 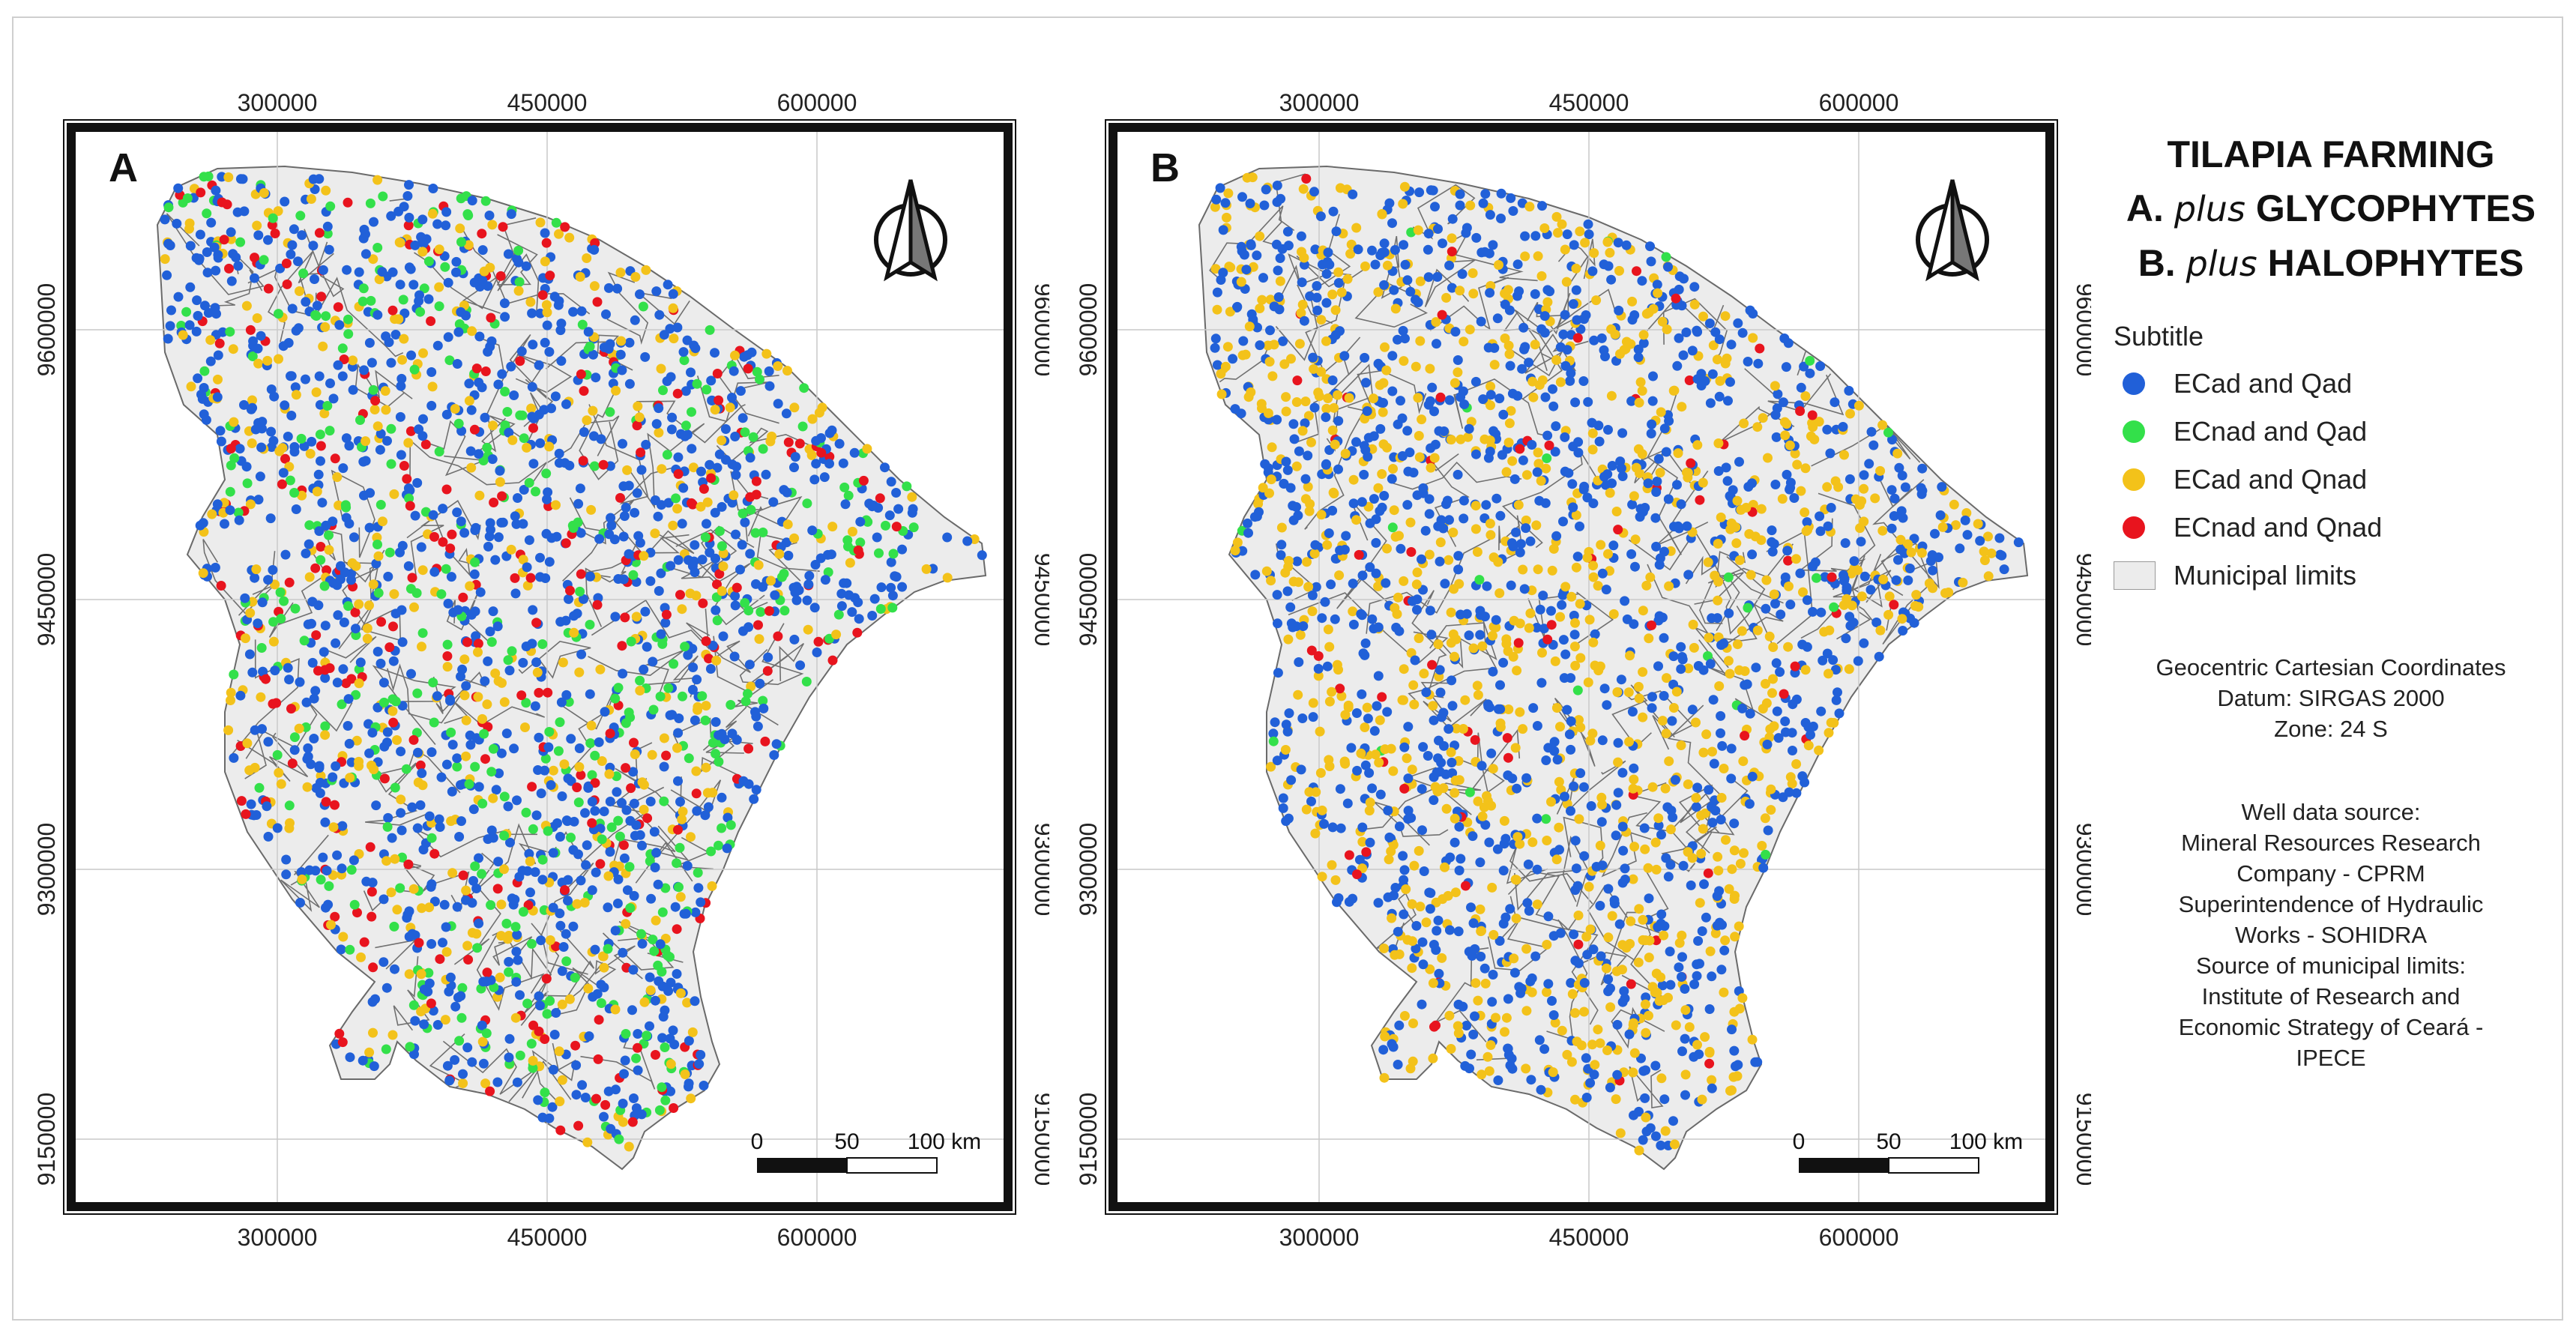 I want to click on legend-swatch-ecnad-qad, so click(x=2134, y=431).